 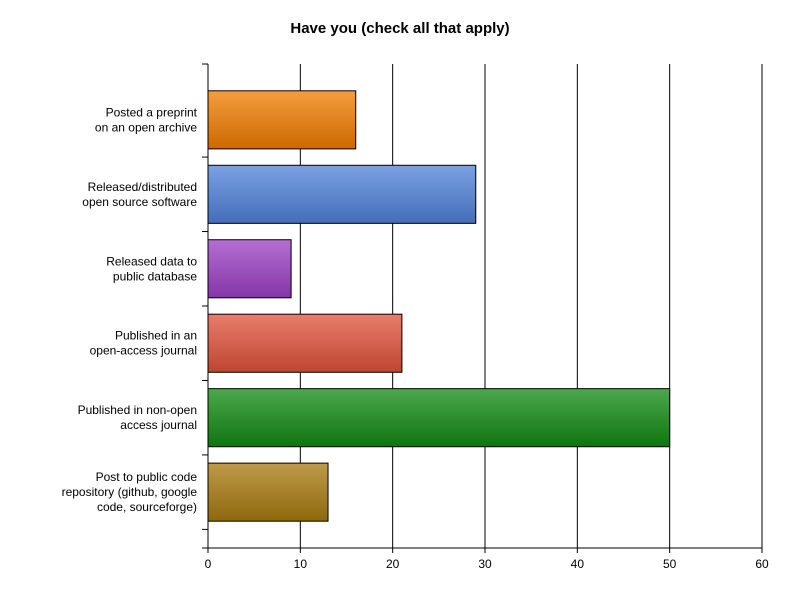 What do you see at coordinates (208, 564) in the screenshot?
I see `x-tick-label: 0` at bounding box center [208, 564].